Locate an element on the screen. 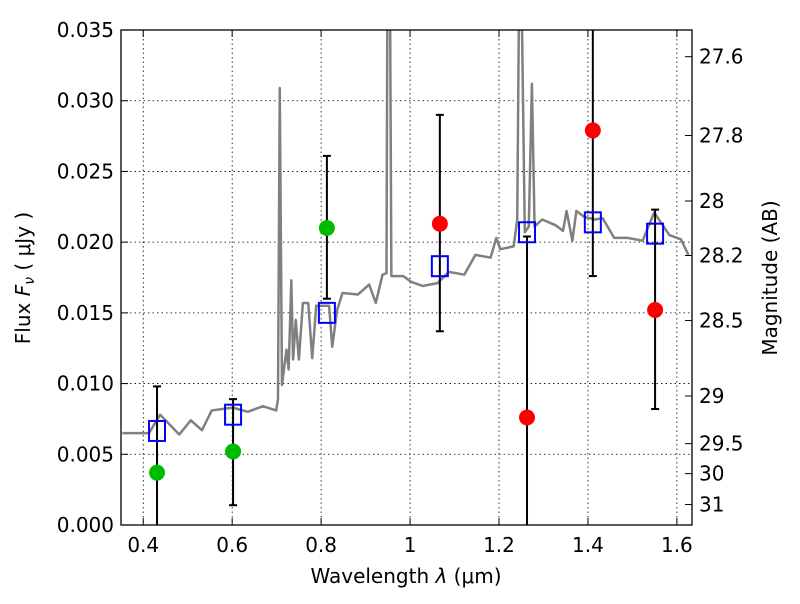 Image resolution: width=800 pixels, height=604 pixels. right-tick-label: 29.5 is located at coordinates (721, 444).